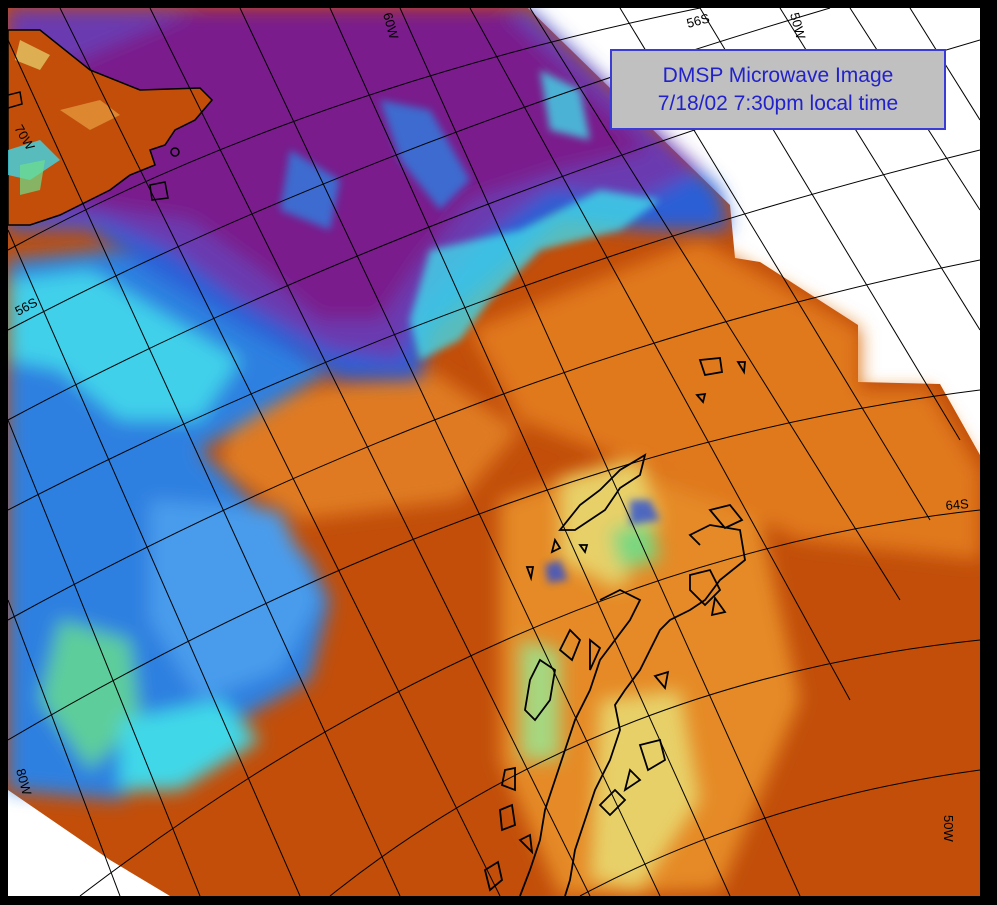 The width and height of the screenshot is (997, 905). I want to click on label-lon-50w-right: 50W, so click(948, 828).